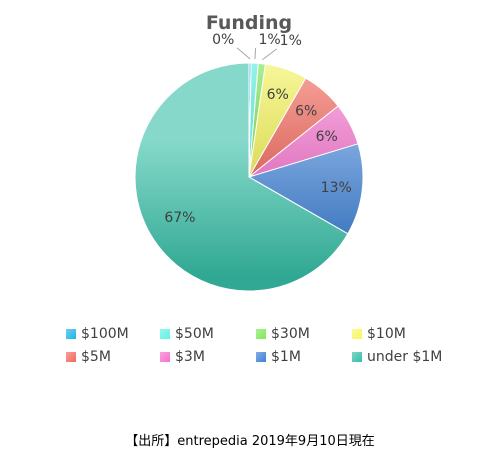 This screenshot has height=461, width=500. I want to click on legend-item-50m: $50M, so click(208, 334).